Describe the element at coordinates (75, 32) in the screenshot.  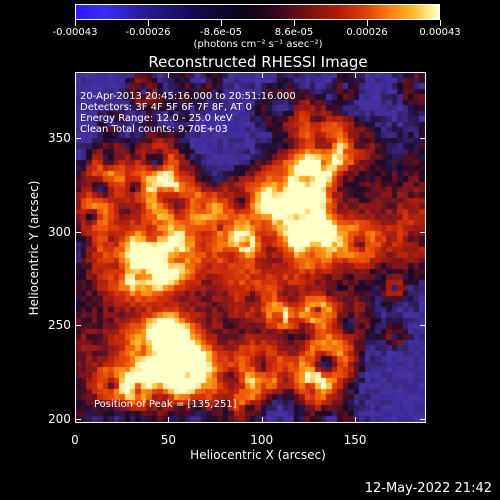
I see `colorbar-tick-label: -0.00043` at that location.